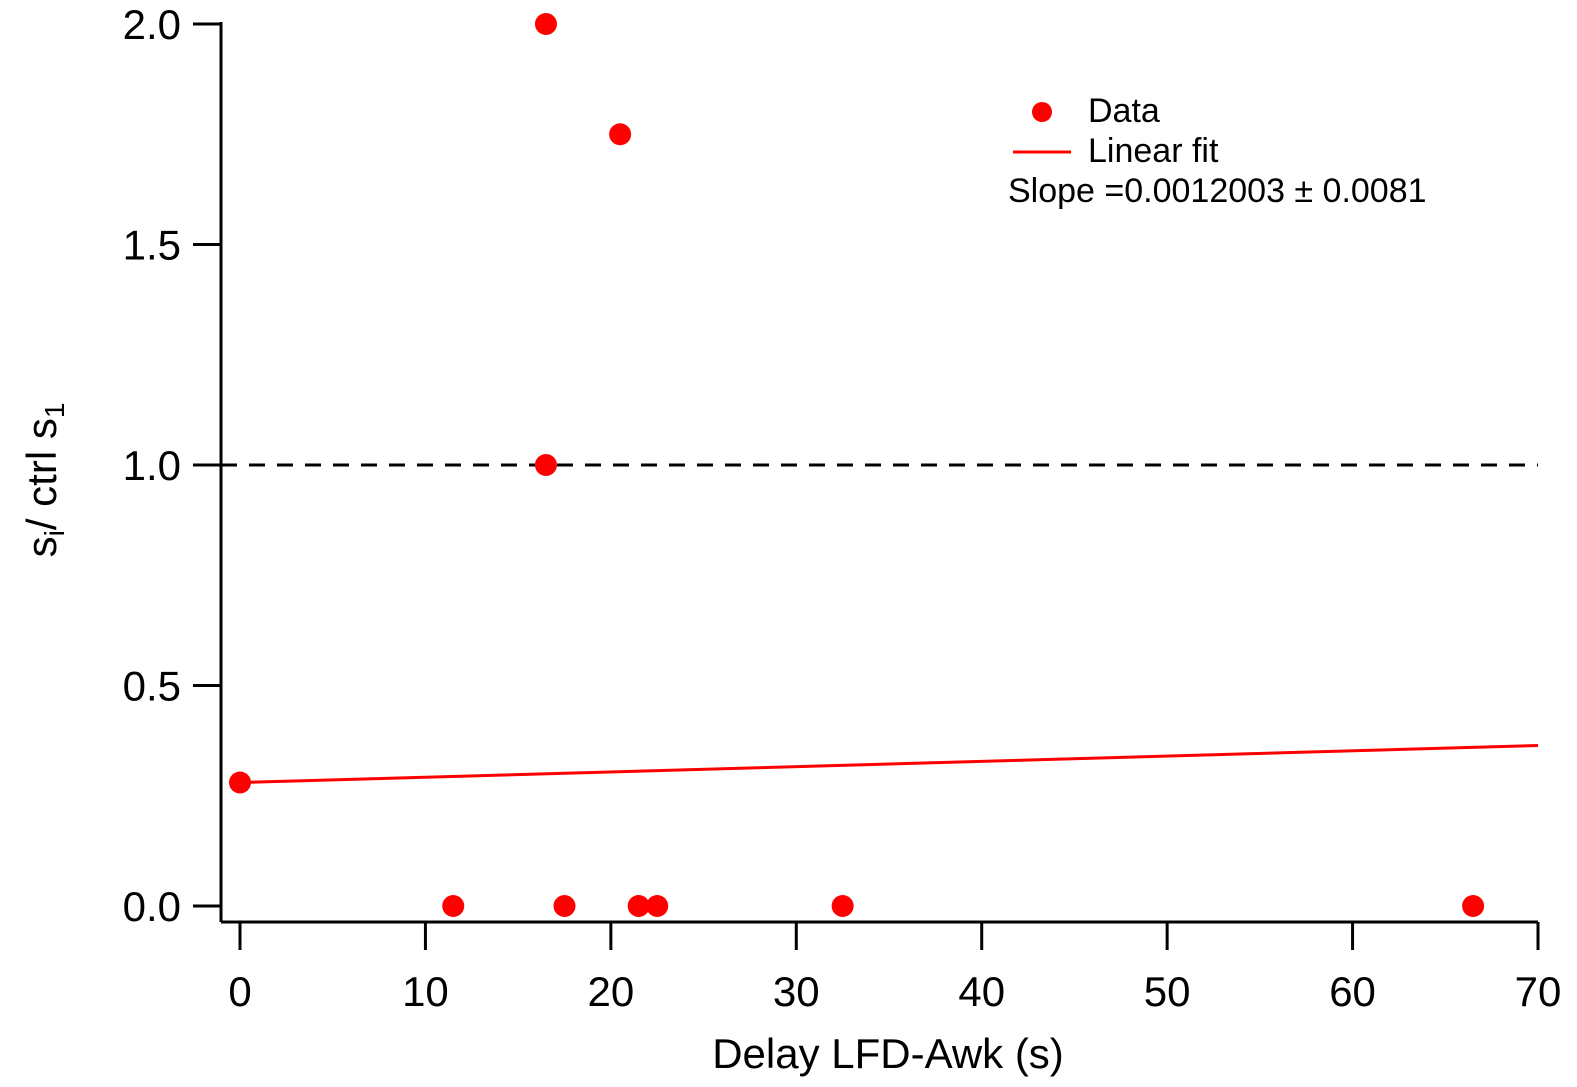 This screenshot has width=1577, height=1087. Describe the element at coordinates (1167, 991) in the screenshot. I see `x-tick-label: 50` at that location.